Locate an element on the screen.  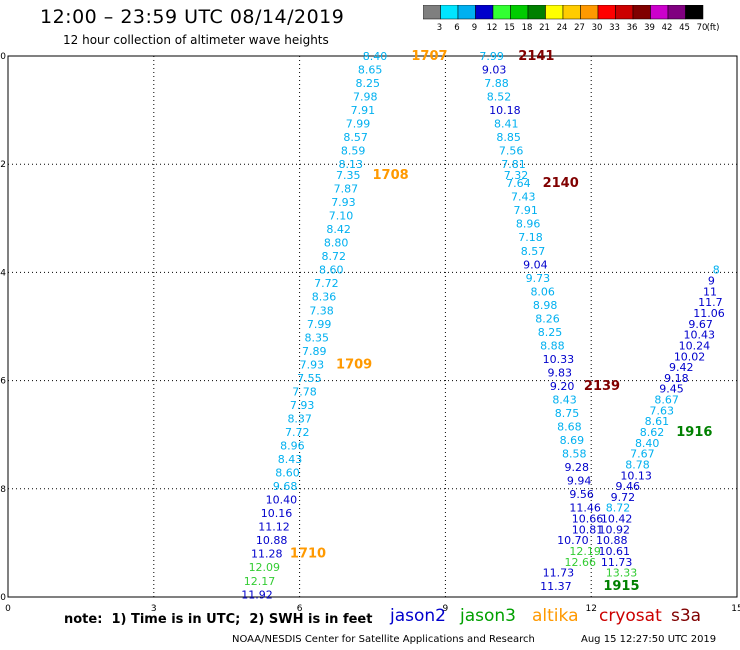
scale-label: 21 is located at coordinates (544, 28).